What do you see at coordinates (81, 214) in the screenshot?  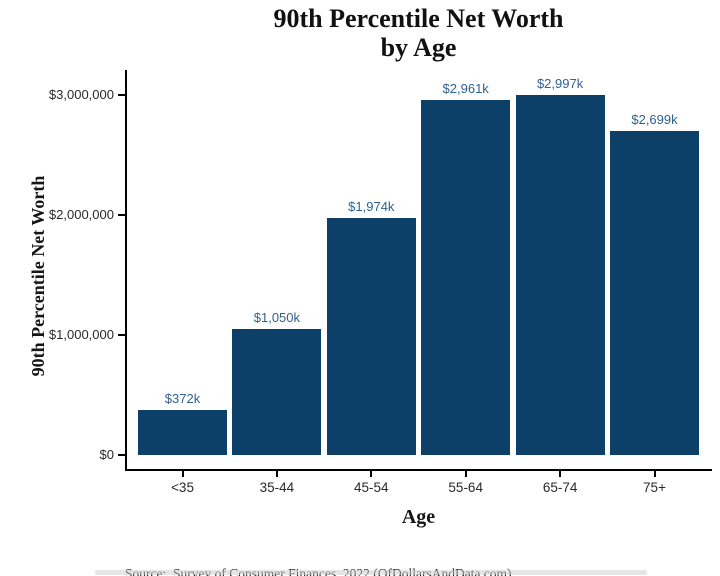 I see `y-tick-label: $2,000,000` at bounding box center [81, 214].